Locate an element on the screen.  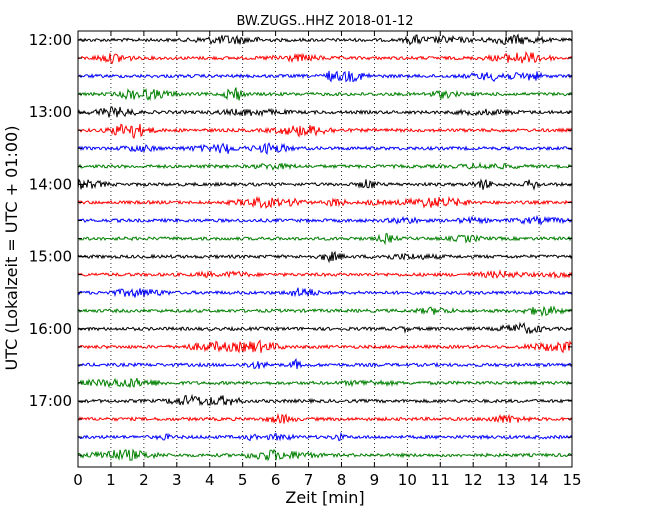
x-tick-label: 12 is located at coordinates (473, 480).